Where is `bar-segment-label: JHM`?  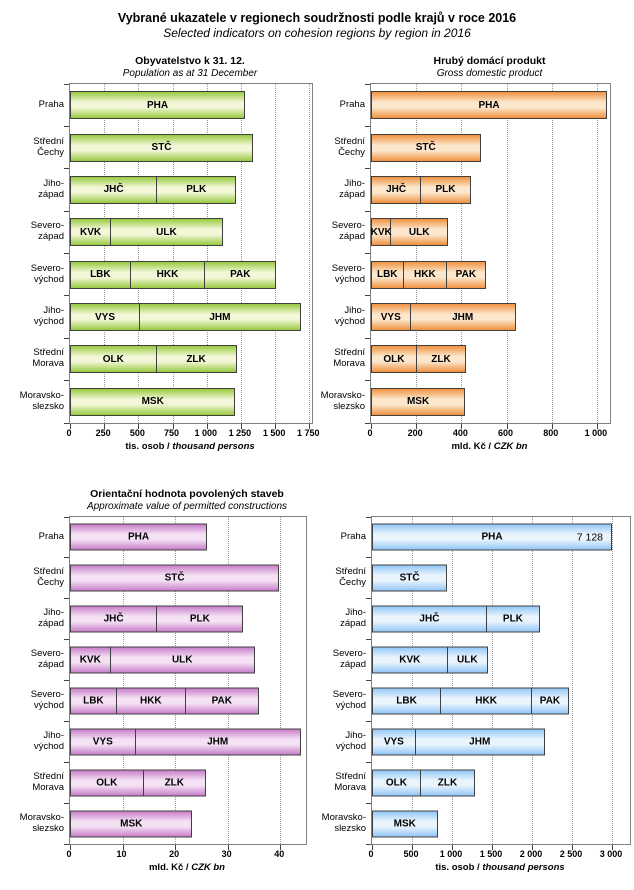 bar-segment-label: JHM is located at coordinates (220, 317).